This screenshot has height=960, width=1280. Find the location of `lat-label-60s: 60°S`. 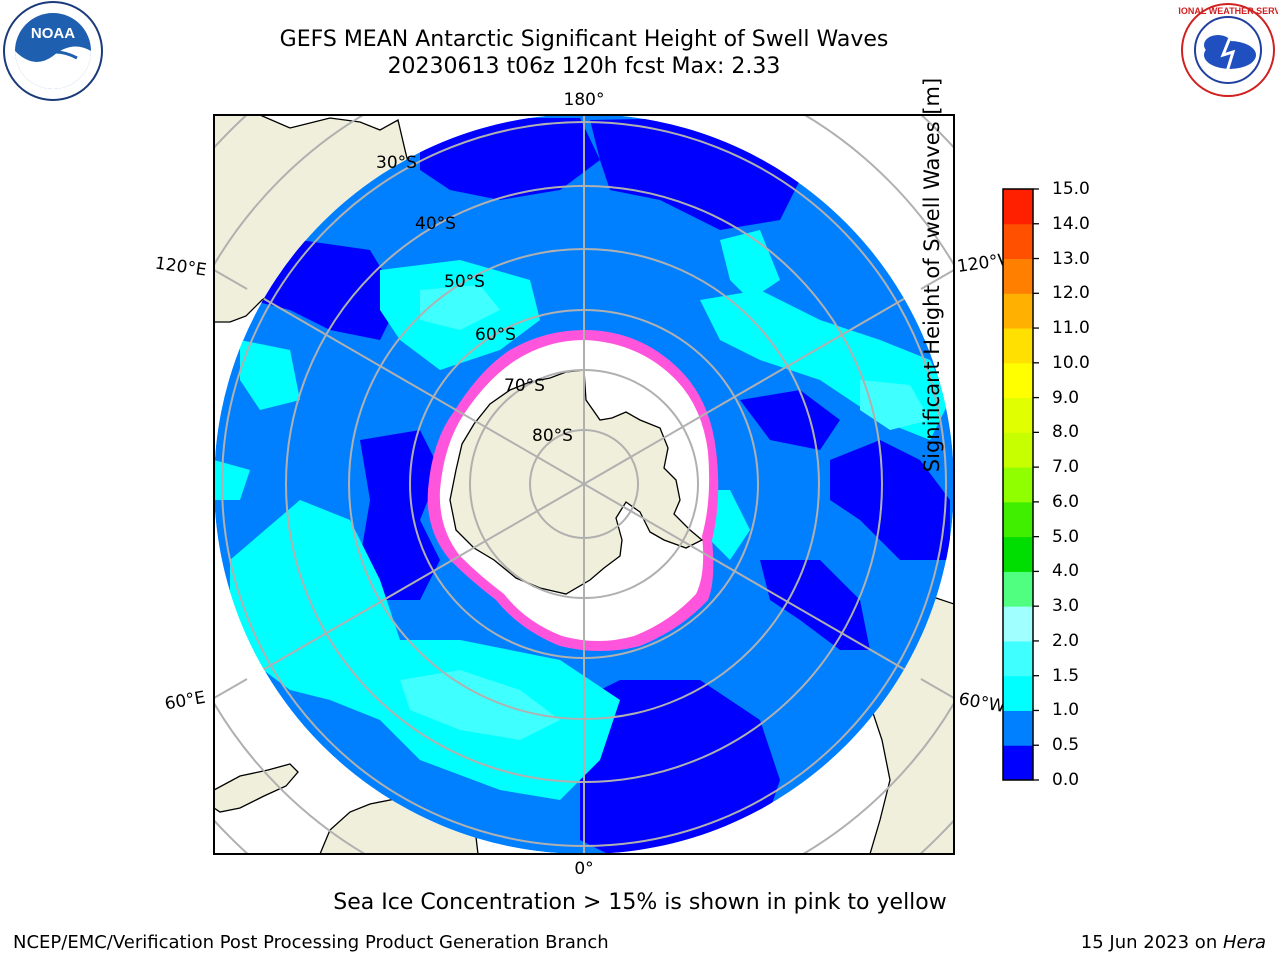

lat-label-60s: 60°S is located at coordinates (495, 335).